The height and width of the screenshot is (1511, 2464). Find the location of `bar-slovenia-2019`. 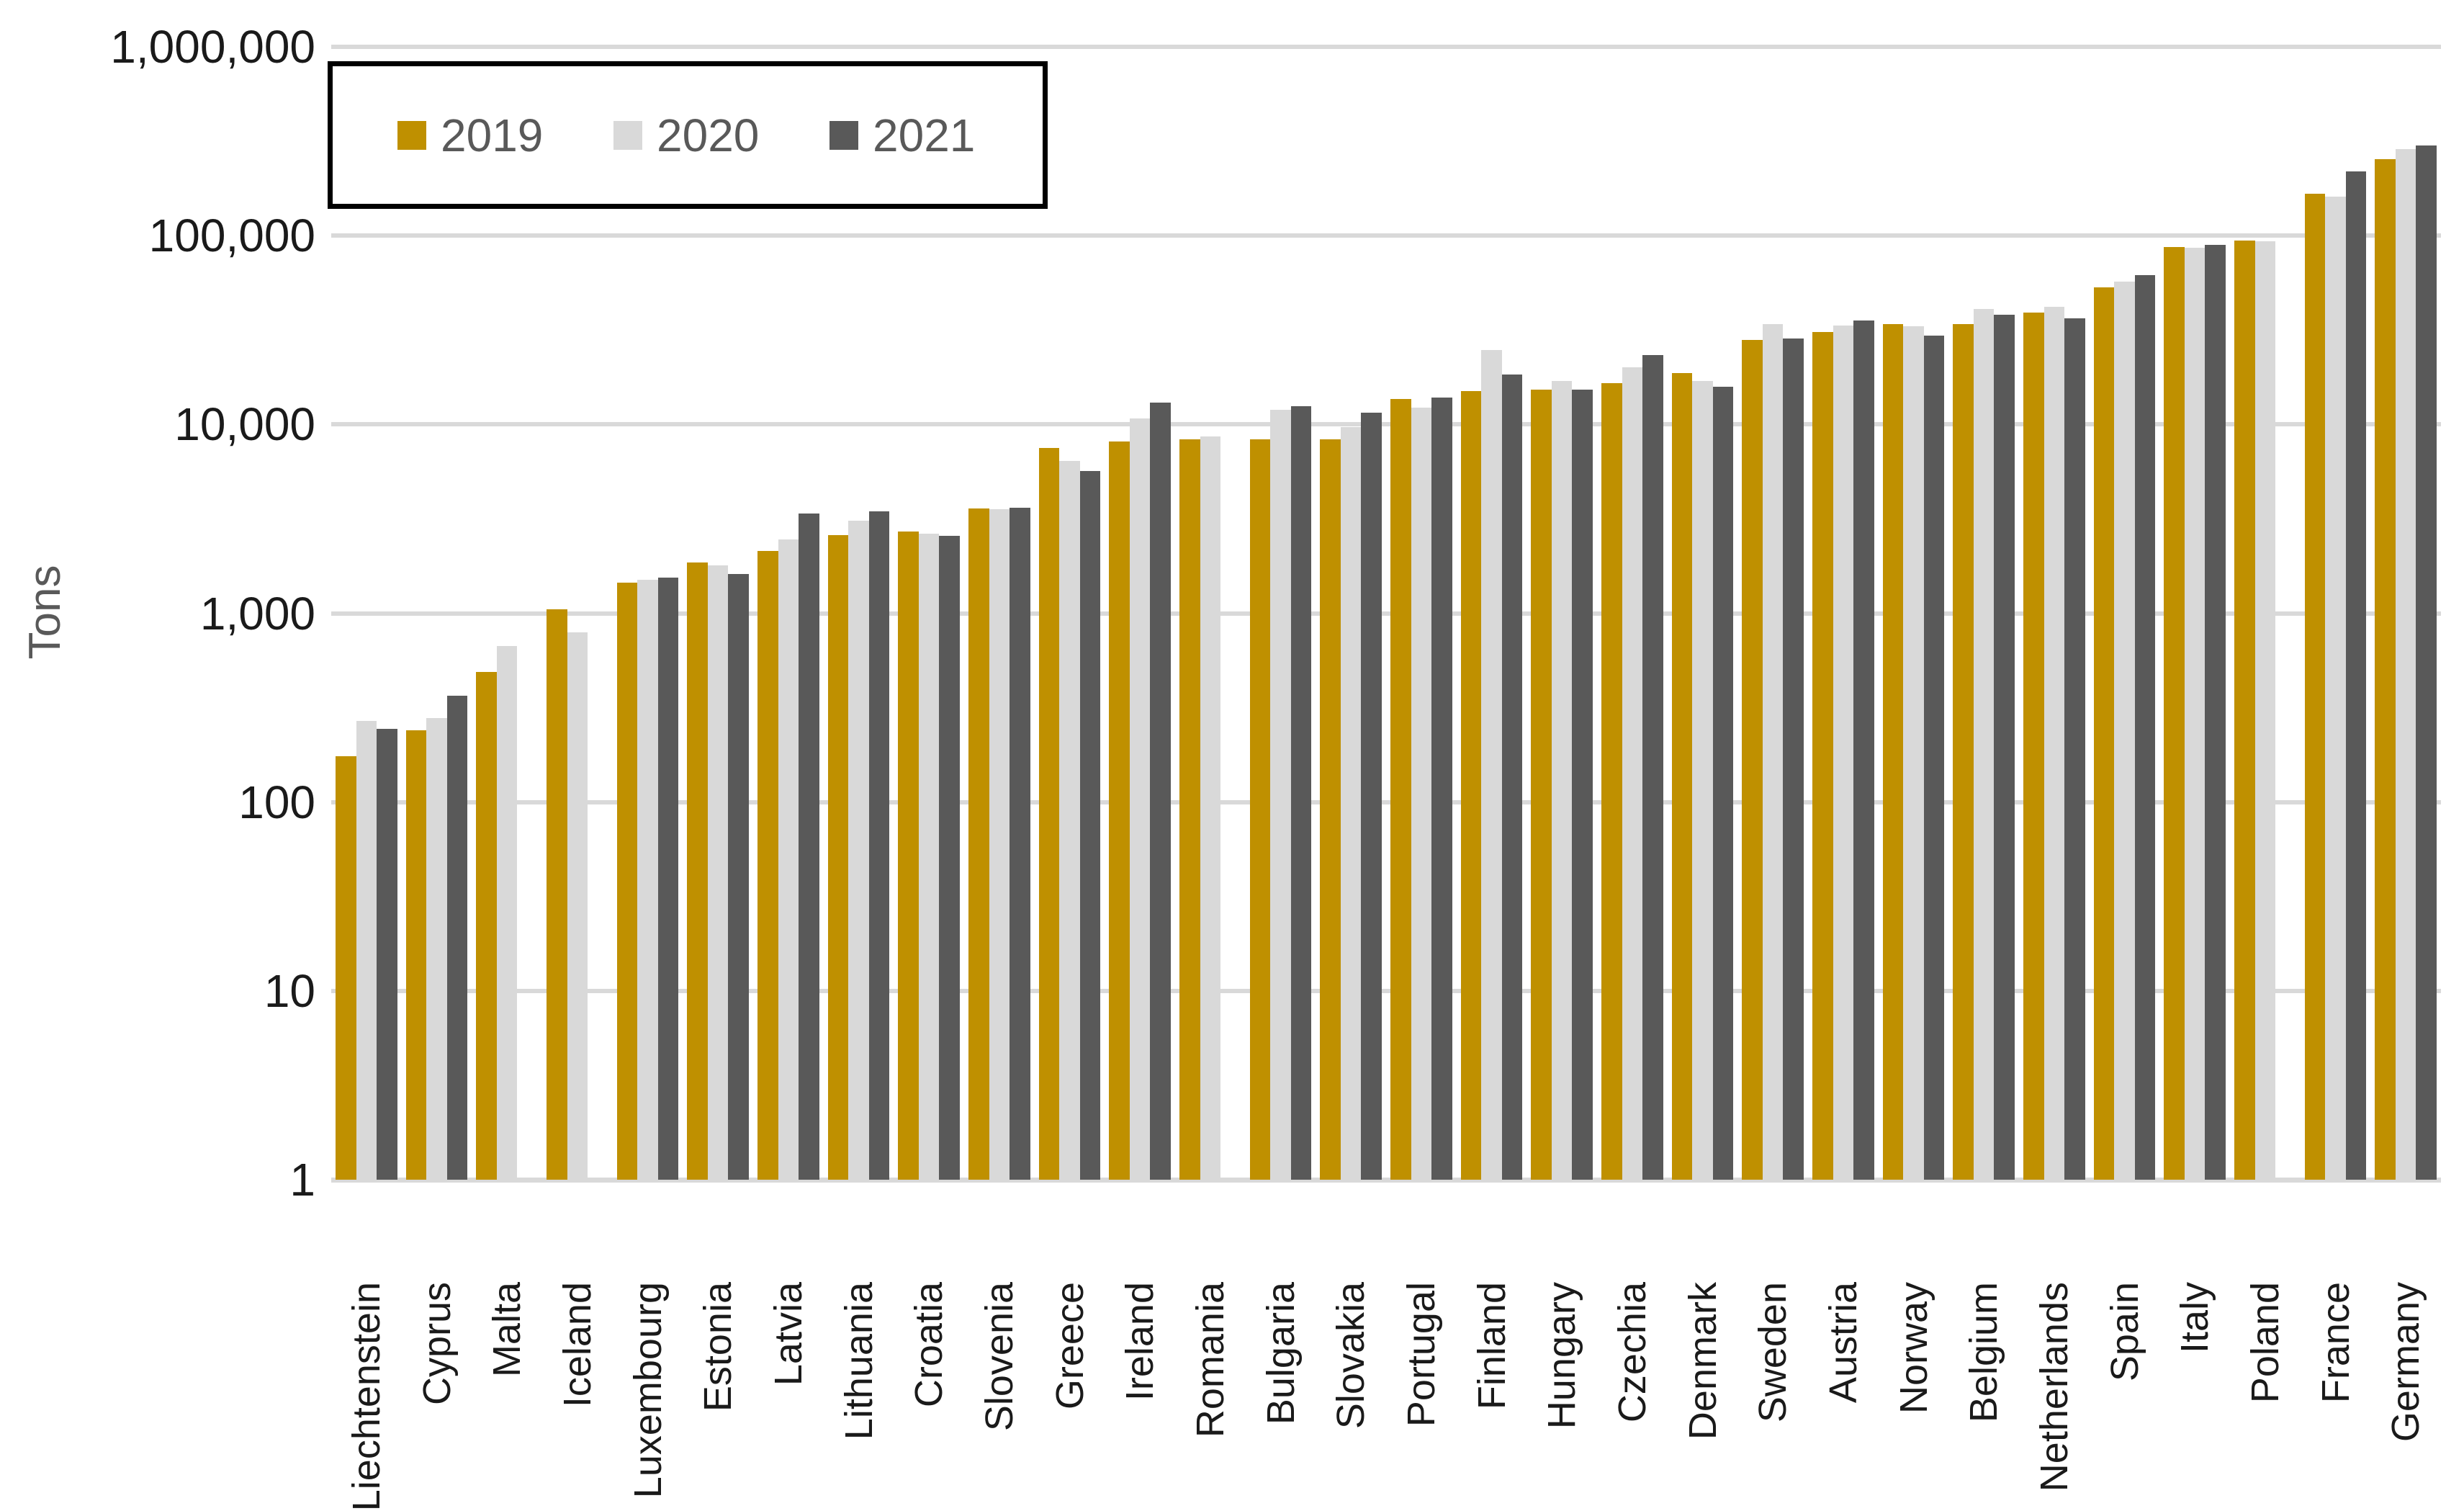

bar-slovenia-2019 is located at coordinates (978, 844).